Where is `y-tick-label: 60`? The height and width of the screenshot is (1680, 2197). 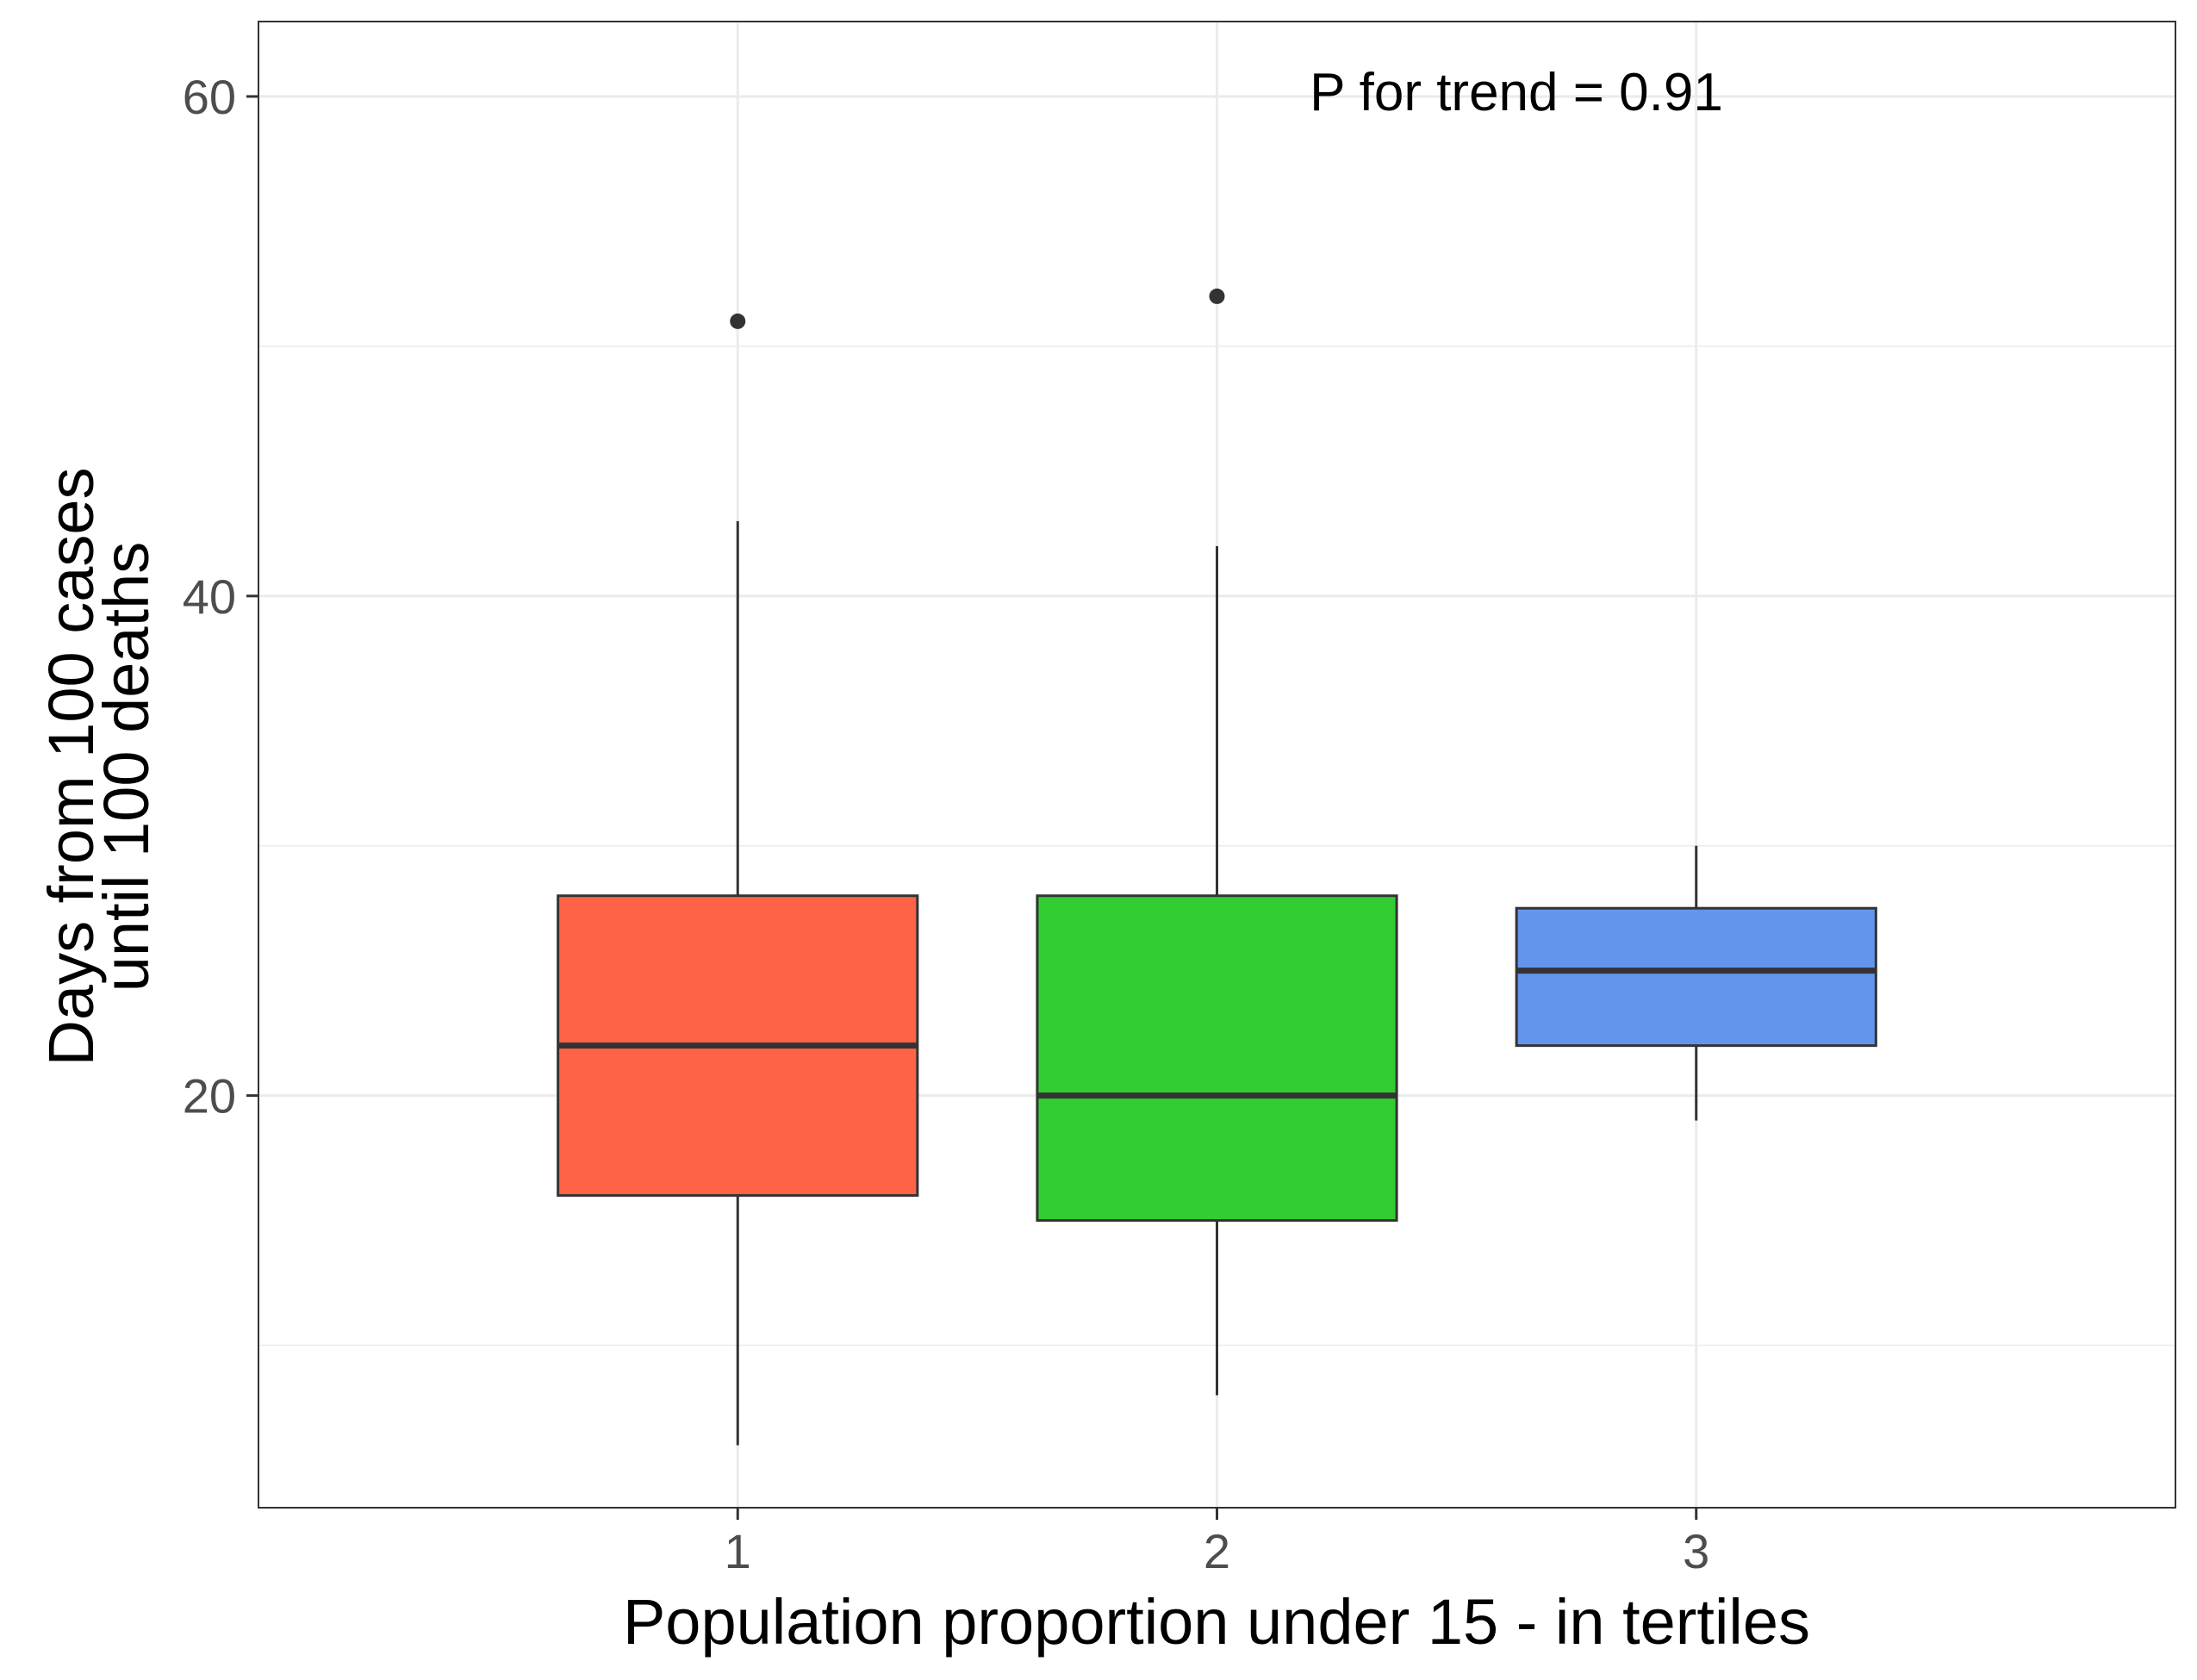 y-tick-label: 60 is located at coordinates (209, 97).